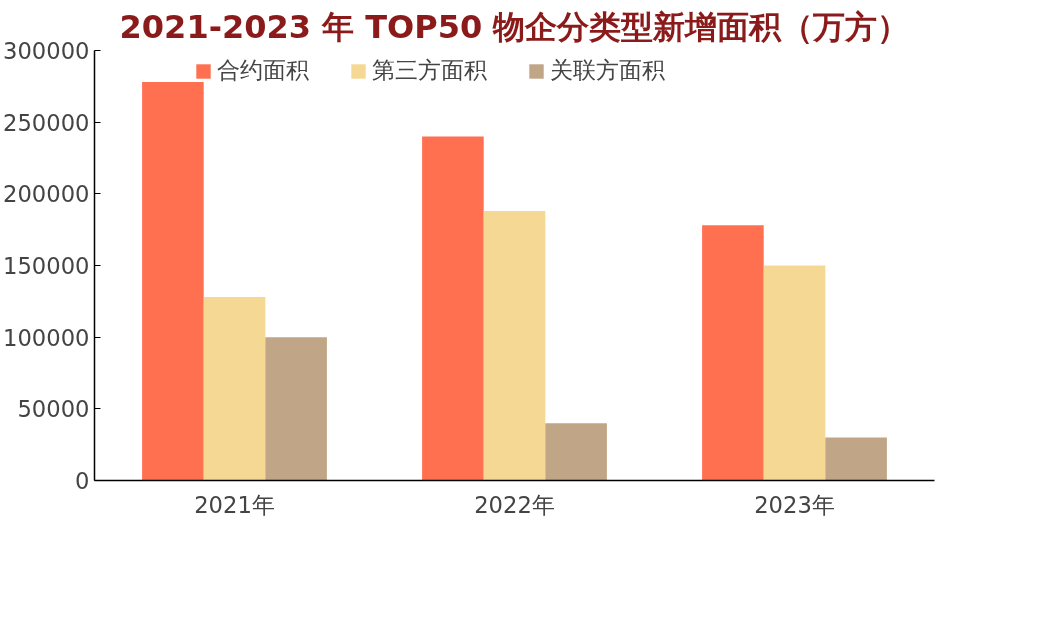 The height and width of the screenshot is (632, 1046). Describe the element at coordinates (53, 409) in the screenshot. I see `y-tick-label: 50000` at that location.